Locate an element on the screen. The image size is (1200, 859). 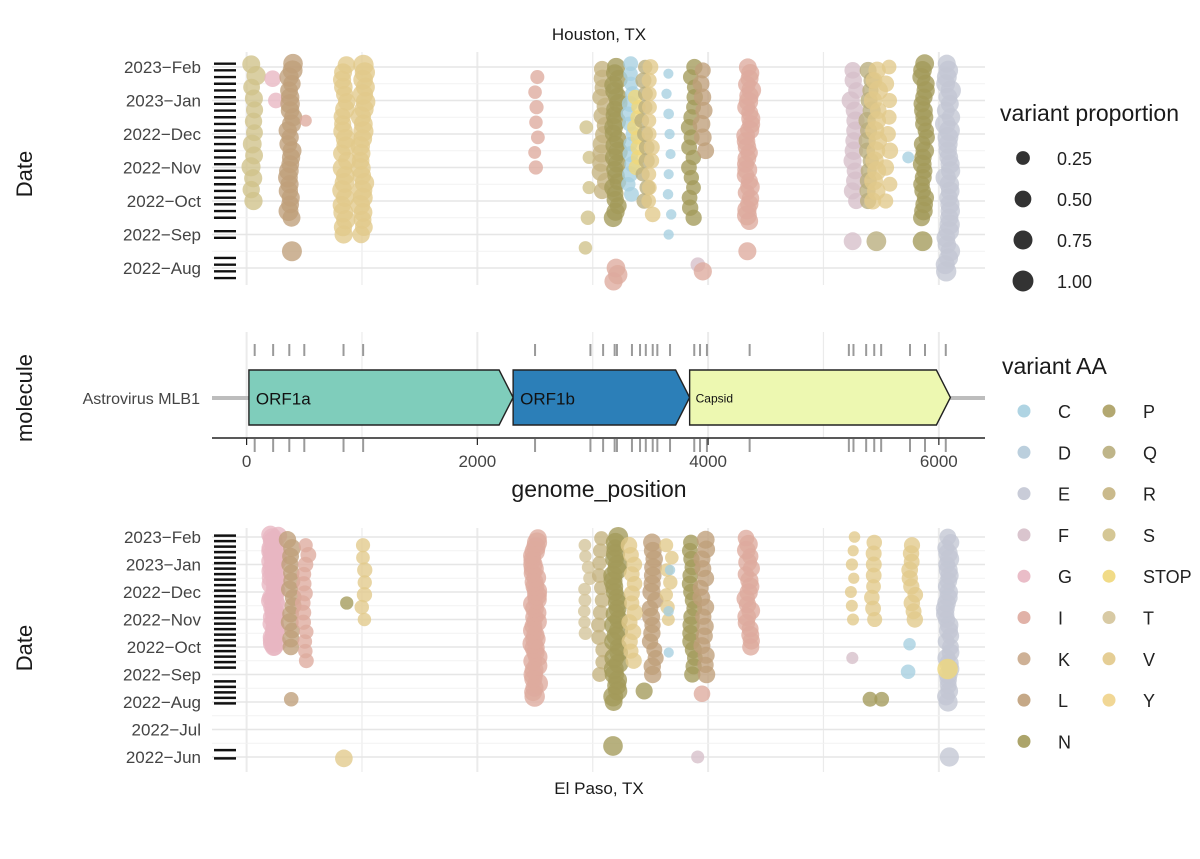
molecule-label: Astrovirus MLB1 is located at coordinates (141, 399).